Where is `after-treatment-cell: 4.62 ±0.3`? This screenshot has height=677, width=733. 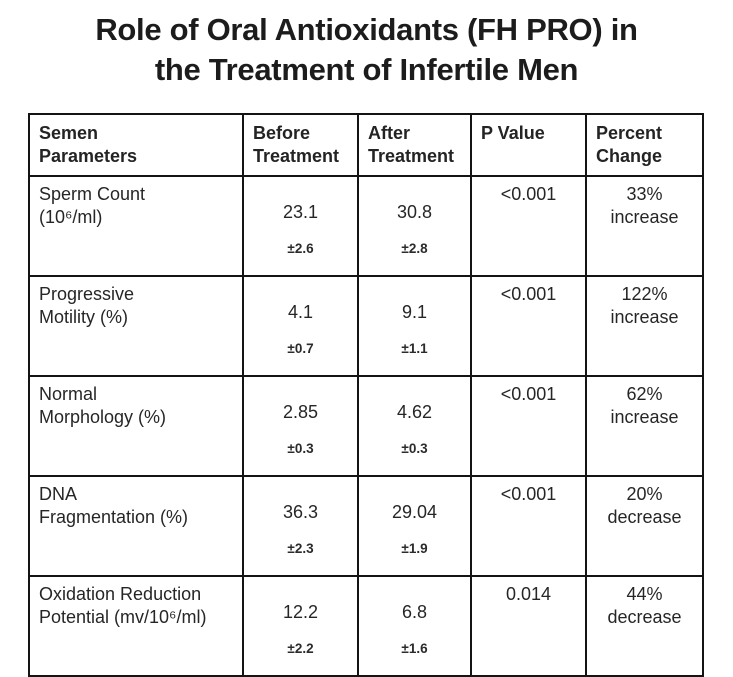 after-treatment-cell: 4.62 ±0.3 is located at coordinates (414, 426).